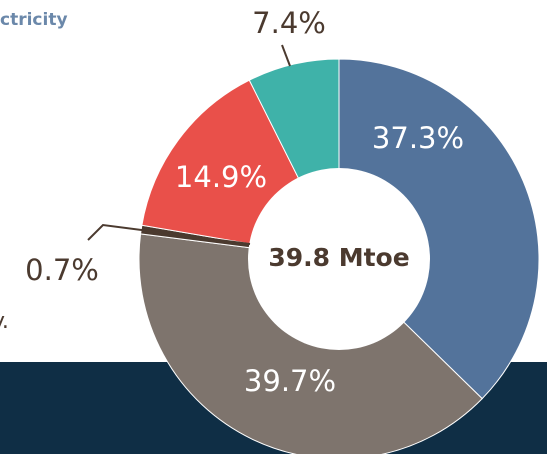 Image resolution: width=547 pixels, height=454 pixels. I want to click on data-label: 7.4%, so click(289, 23).